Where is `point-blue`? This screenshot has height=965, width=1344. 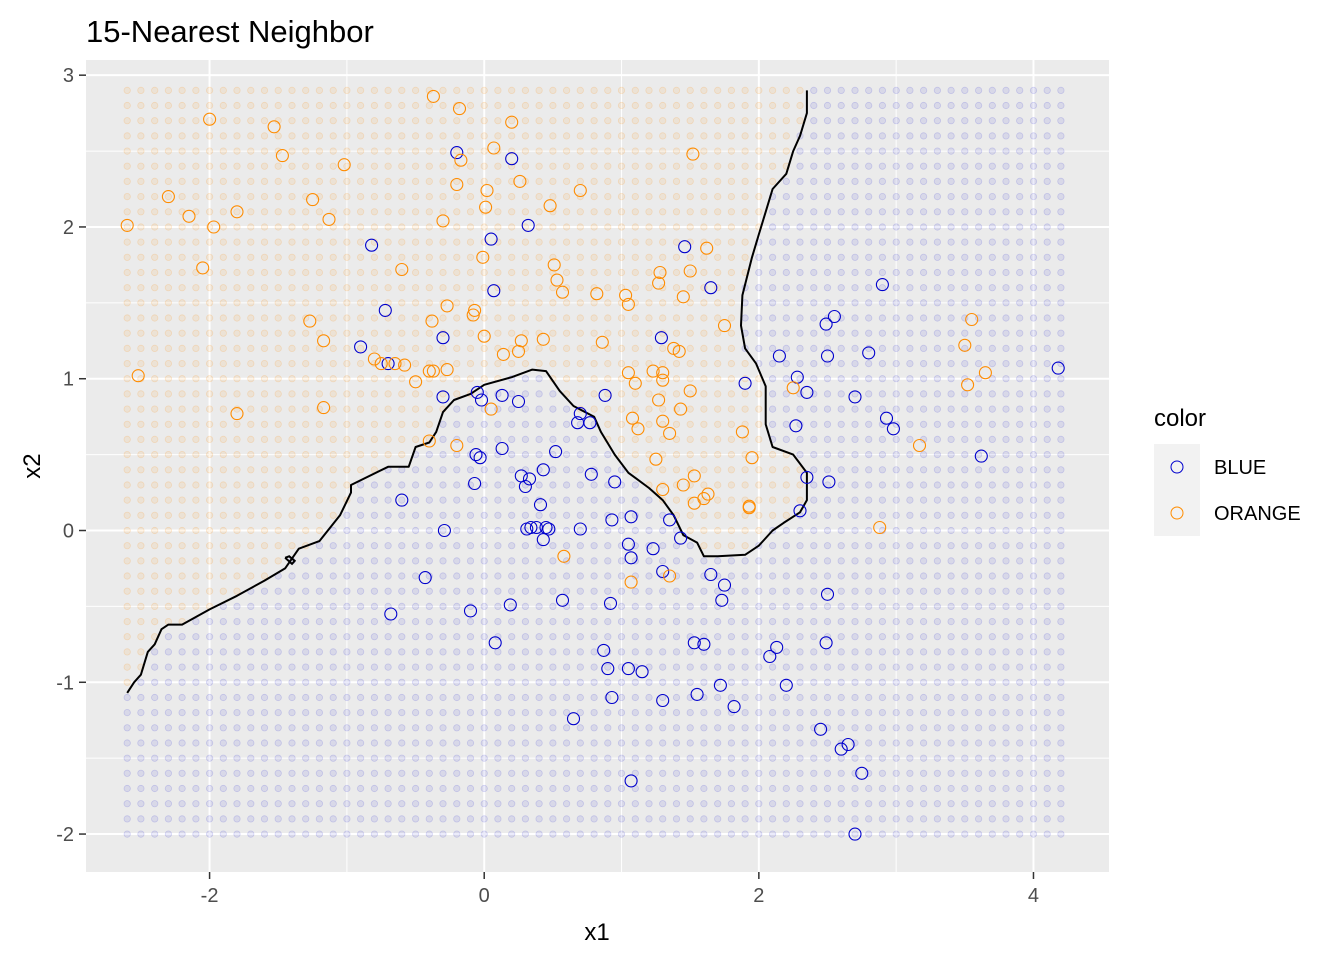 point-blue is located at coordinates (1058, 368).